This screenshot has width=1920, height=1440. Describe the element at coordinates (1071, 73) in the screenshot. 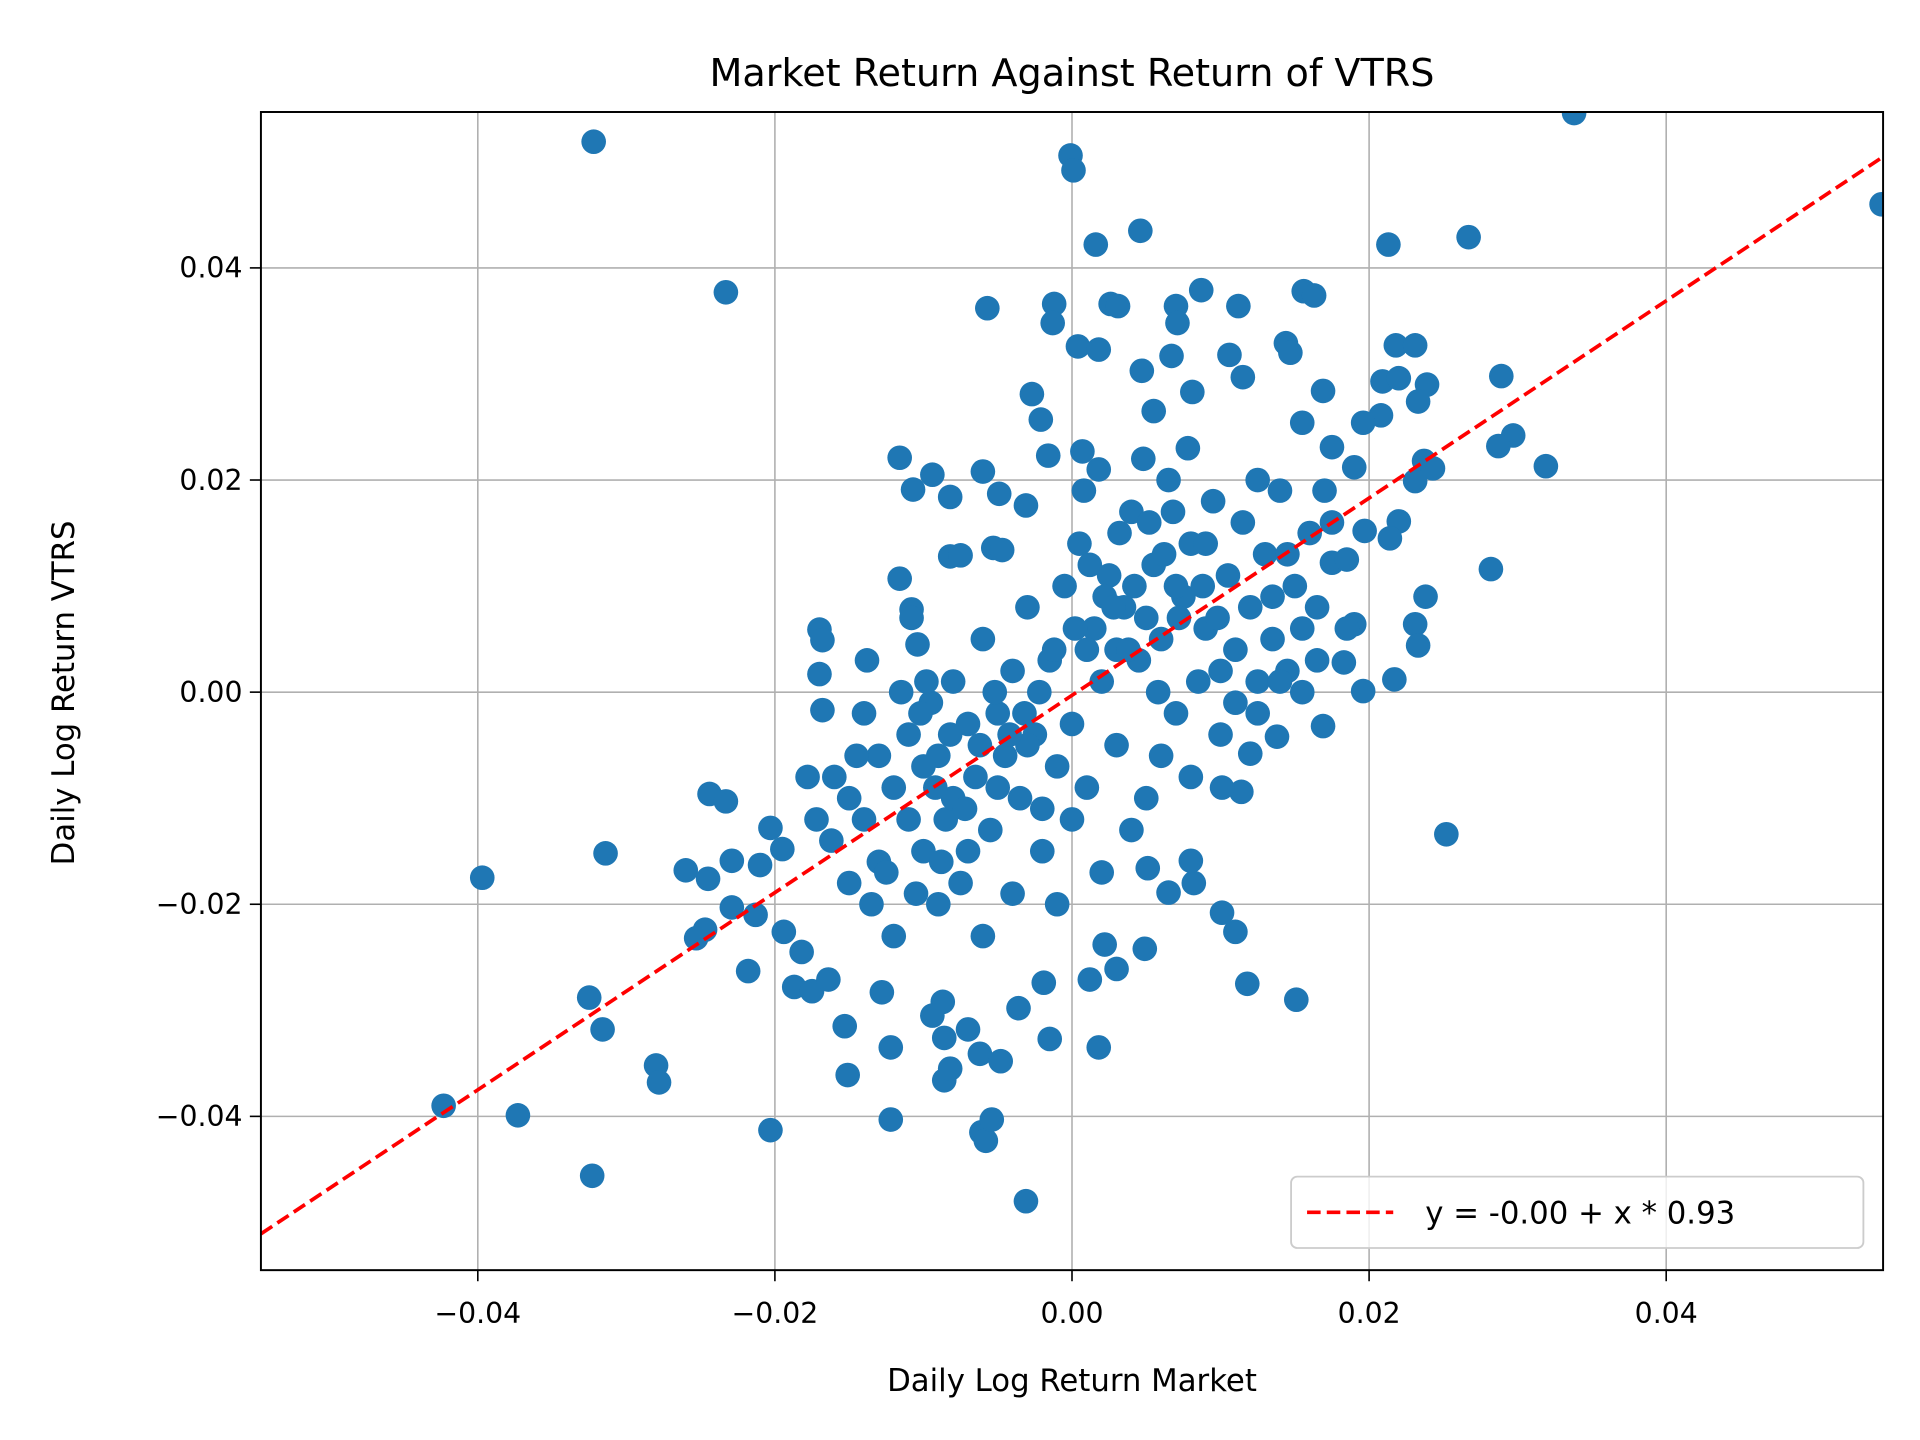

I see `chart-title: Market Return Against Return of VTRS` at that location.